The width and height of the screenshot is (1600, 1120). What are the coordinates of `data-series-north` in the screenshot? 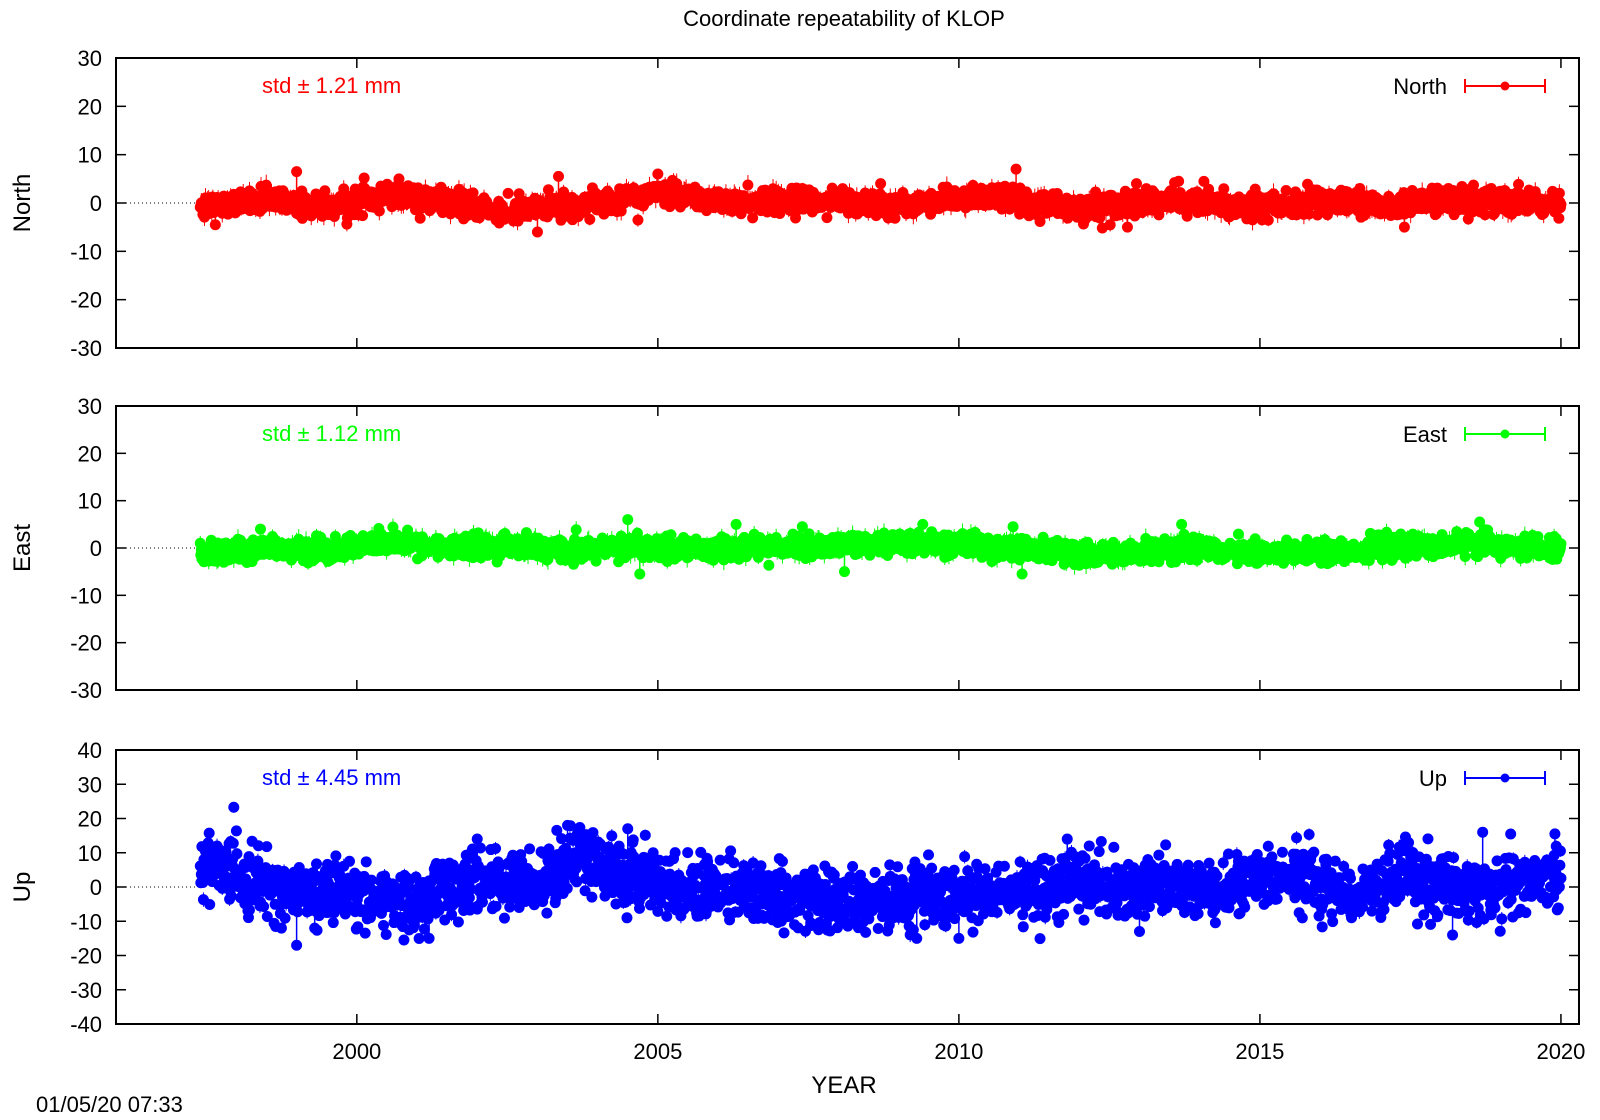 It's located at (880, 200).